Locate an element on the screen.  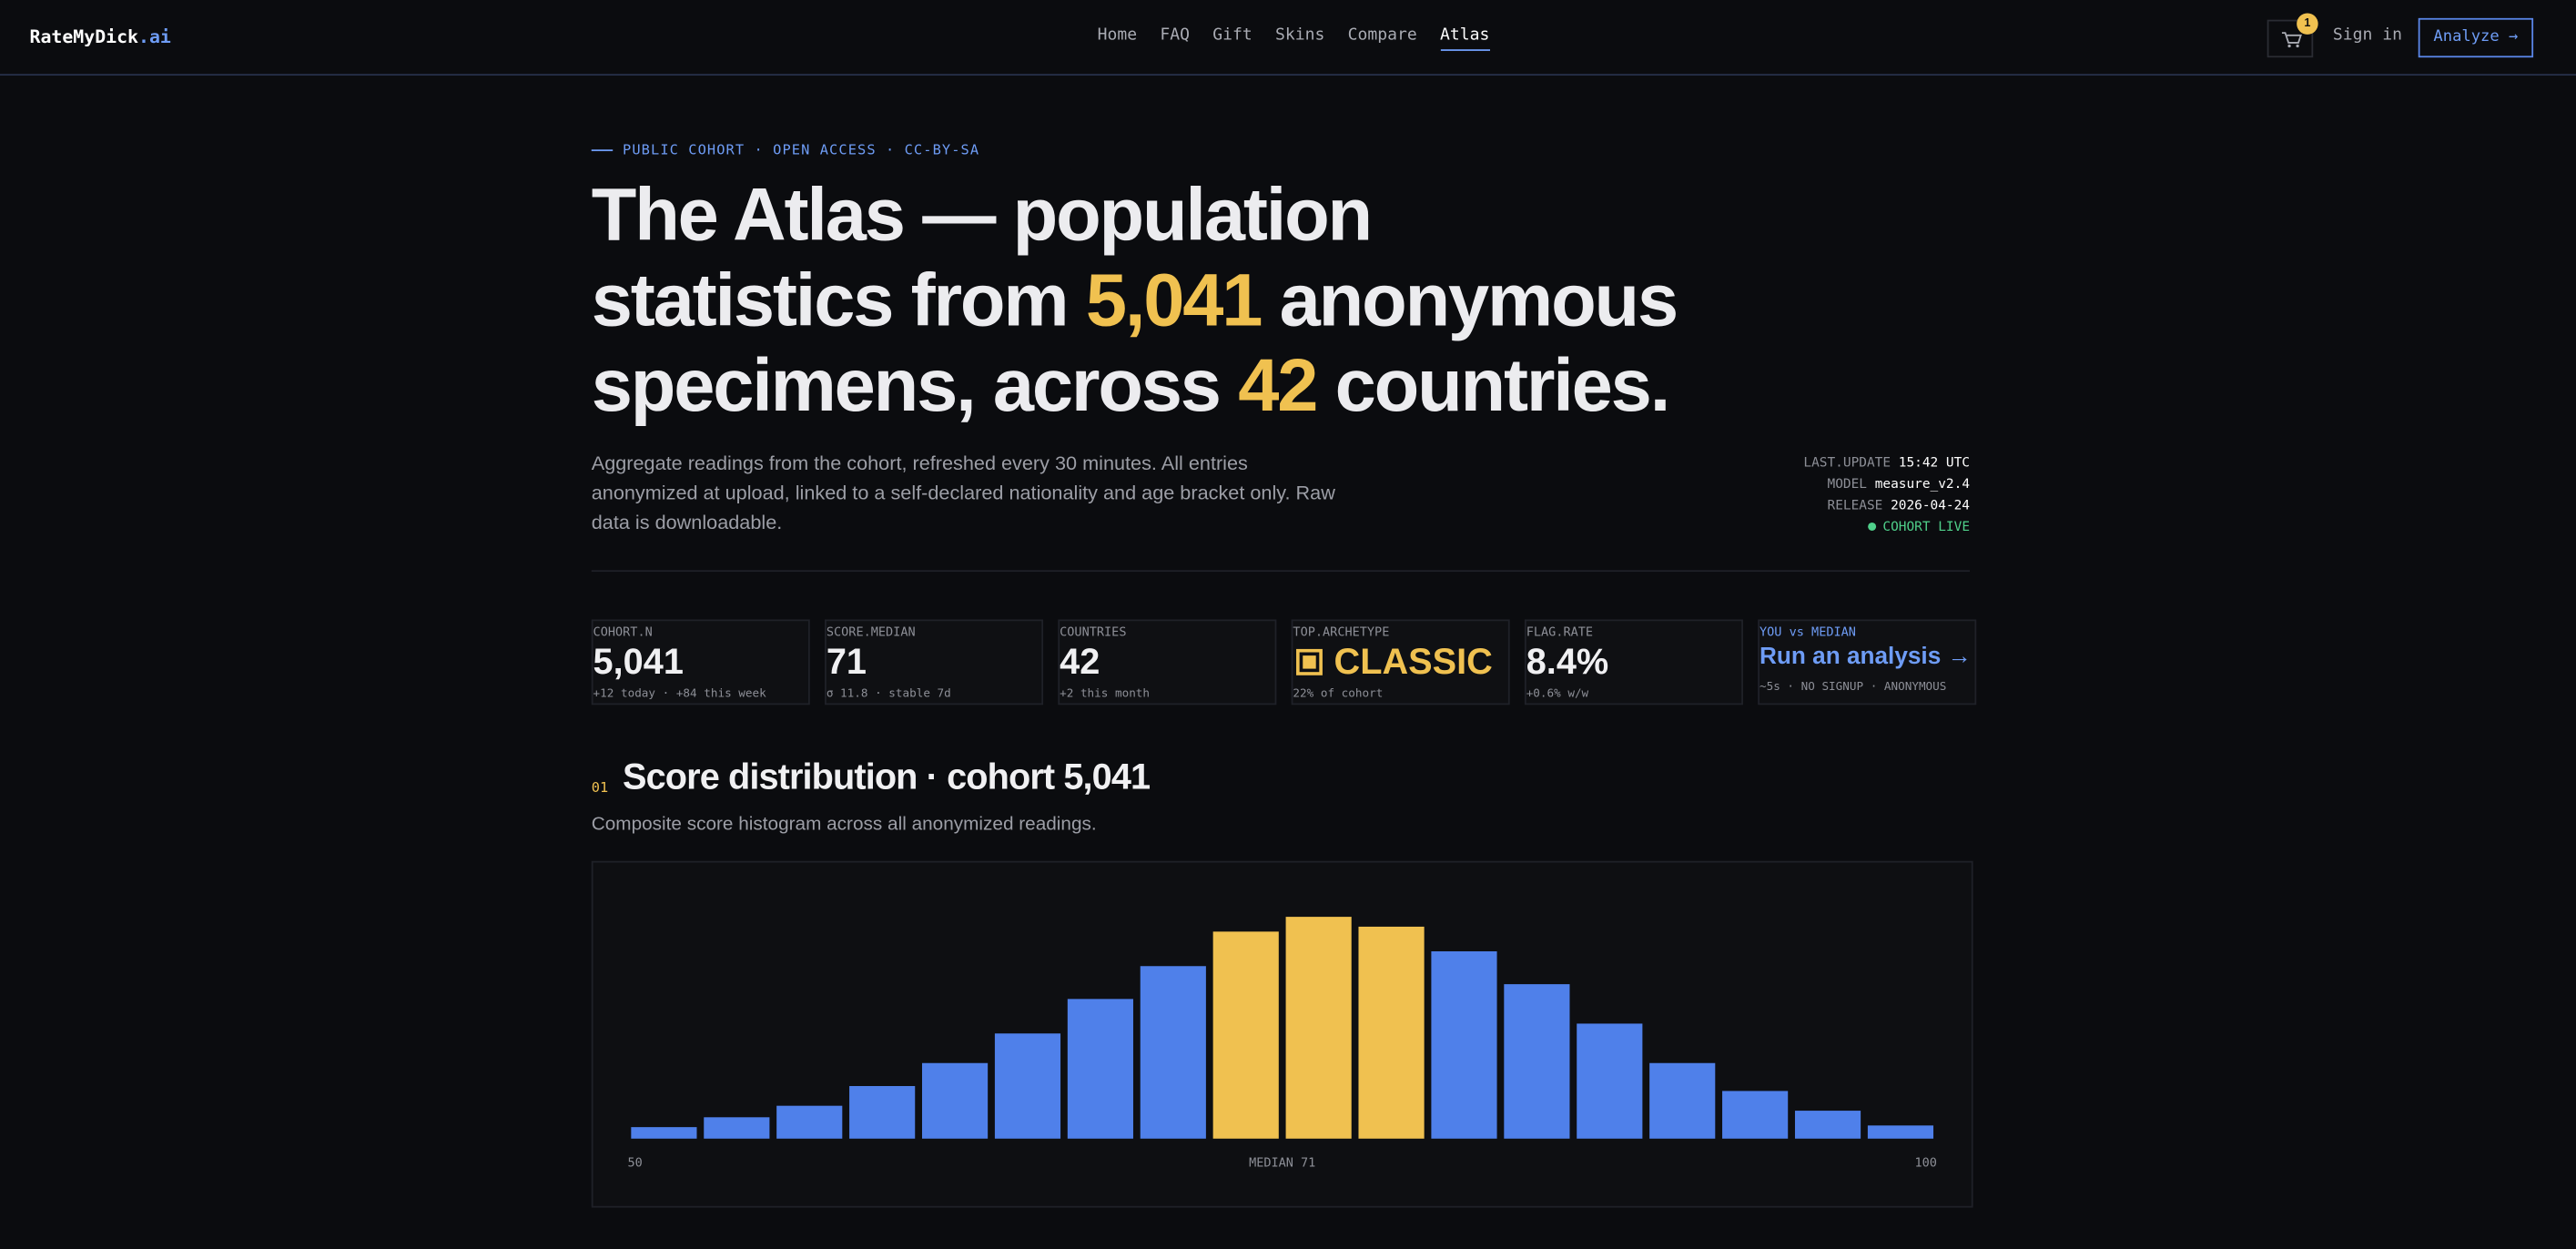
status-text: COHORT LIVE is located at coordinates (1926, 526).